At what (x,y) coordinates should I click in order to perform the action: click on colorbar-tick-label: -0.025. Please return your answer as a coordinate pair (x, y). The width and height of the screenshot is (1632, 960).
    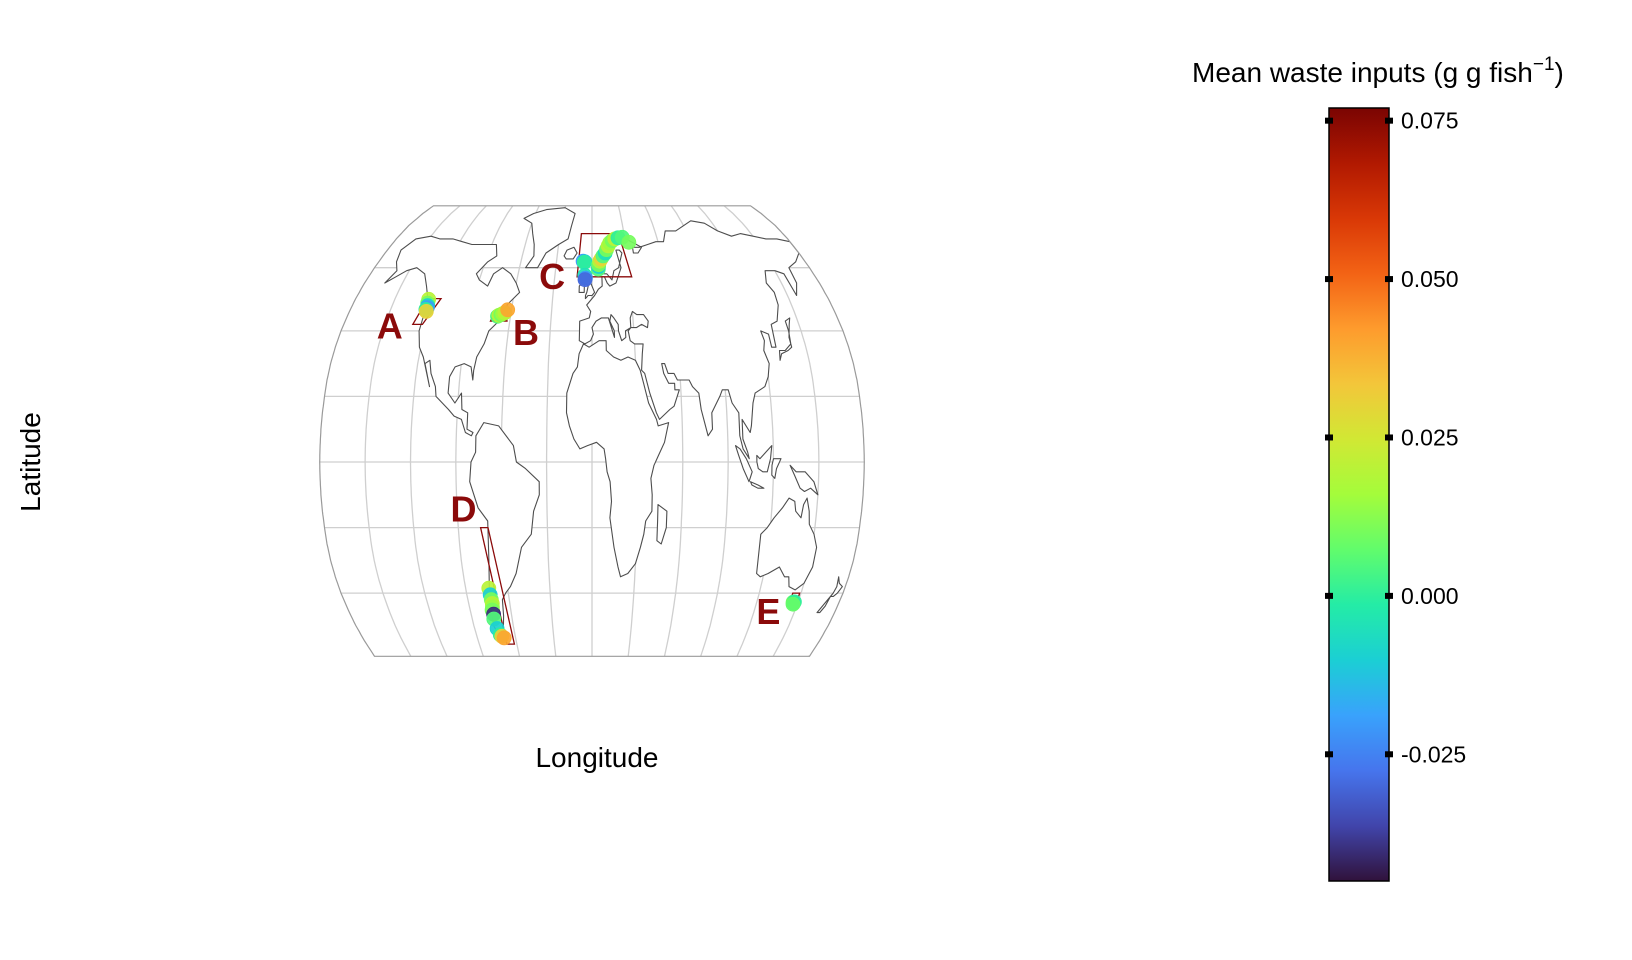
    Looking at the image, I should click on (1433, 754).